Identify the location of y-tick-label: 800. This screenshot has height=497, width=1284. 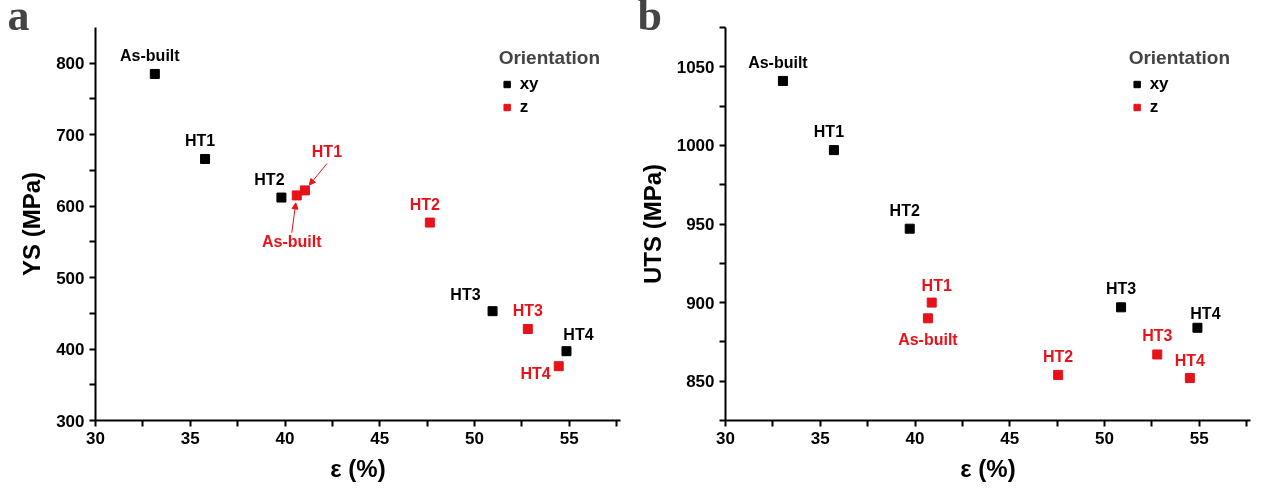
(70, 64).